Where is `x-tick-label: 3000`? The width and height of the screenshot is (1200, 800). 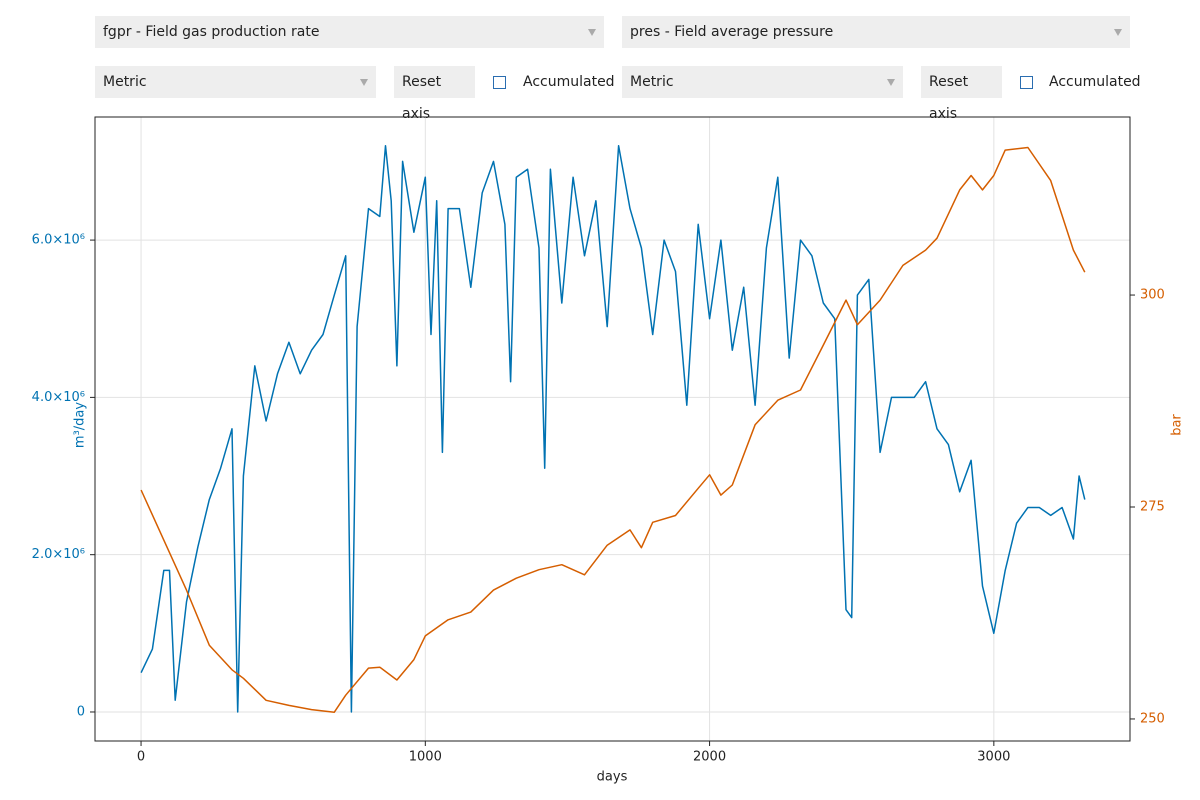
x-tick-label: 3000 is located at coordinates (993, 757).